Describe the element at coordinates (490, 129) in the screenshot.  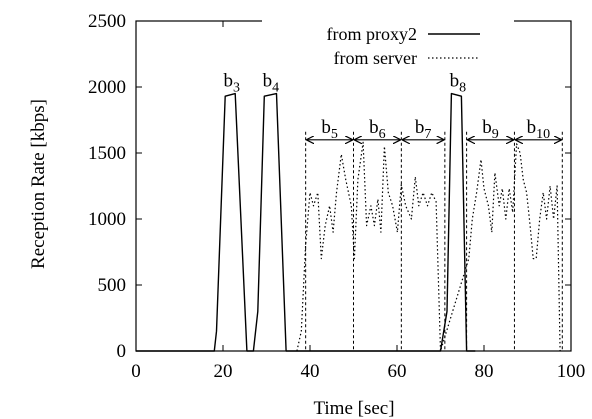
I see `segment-span-label: b9` at that location.